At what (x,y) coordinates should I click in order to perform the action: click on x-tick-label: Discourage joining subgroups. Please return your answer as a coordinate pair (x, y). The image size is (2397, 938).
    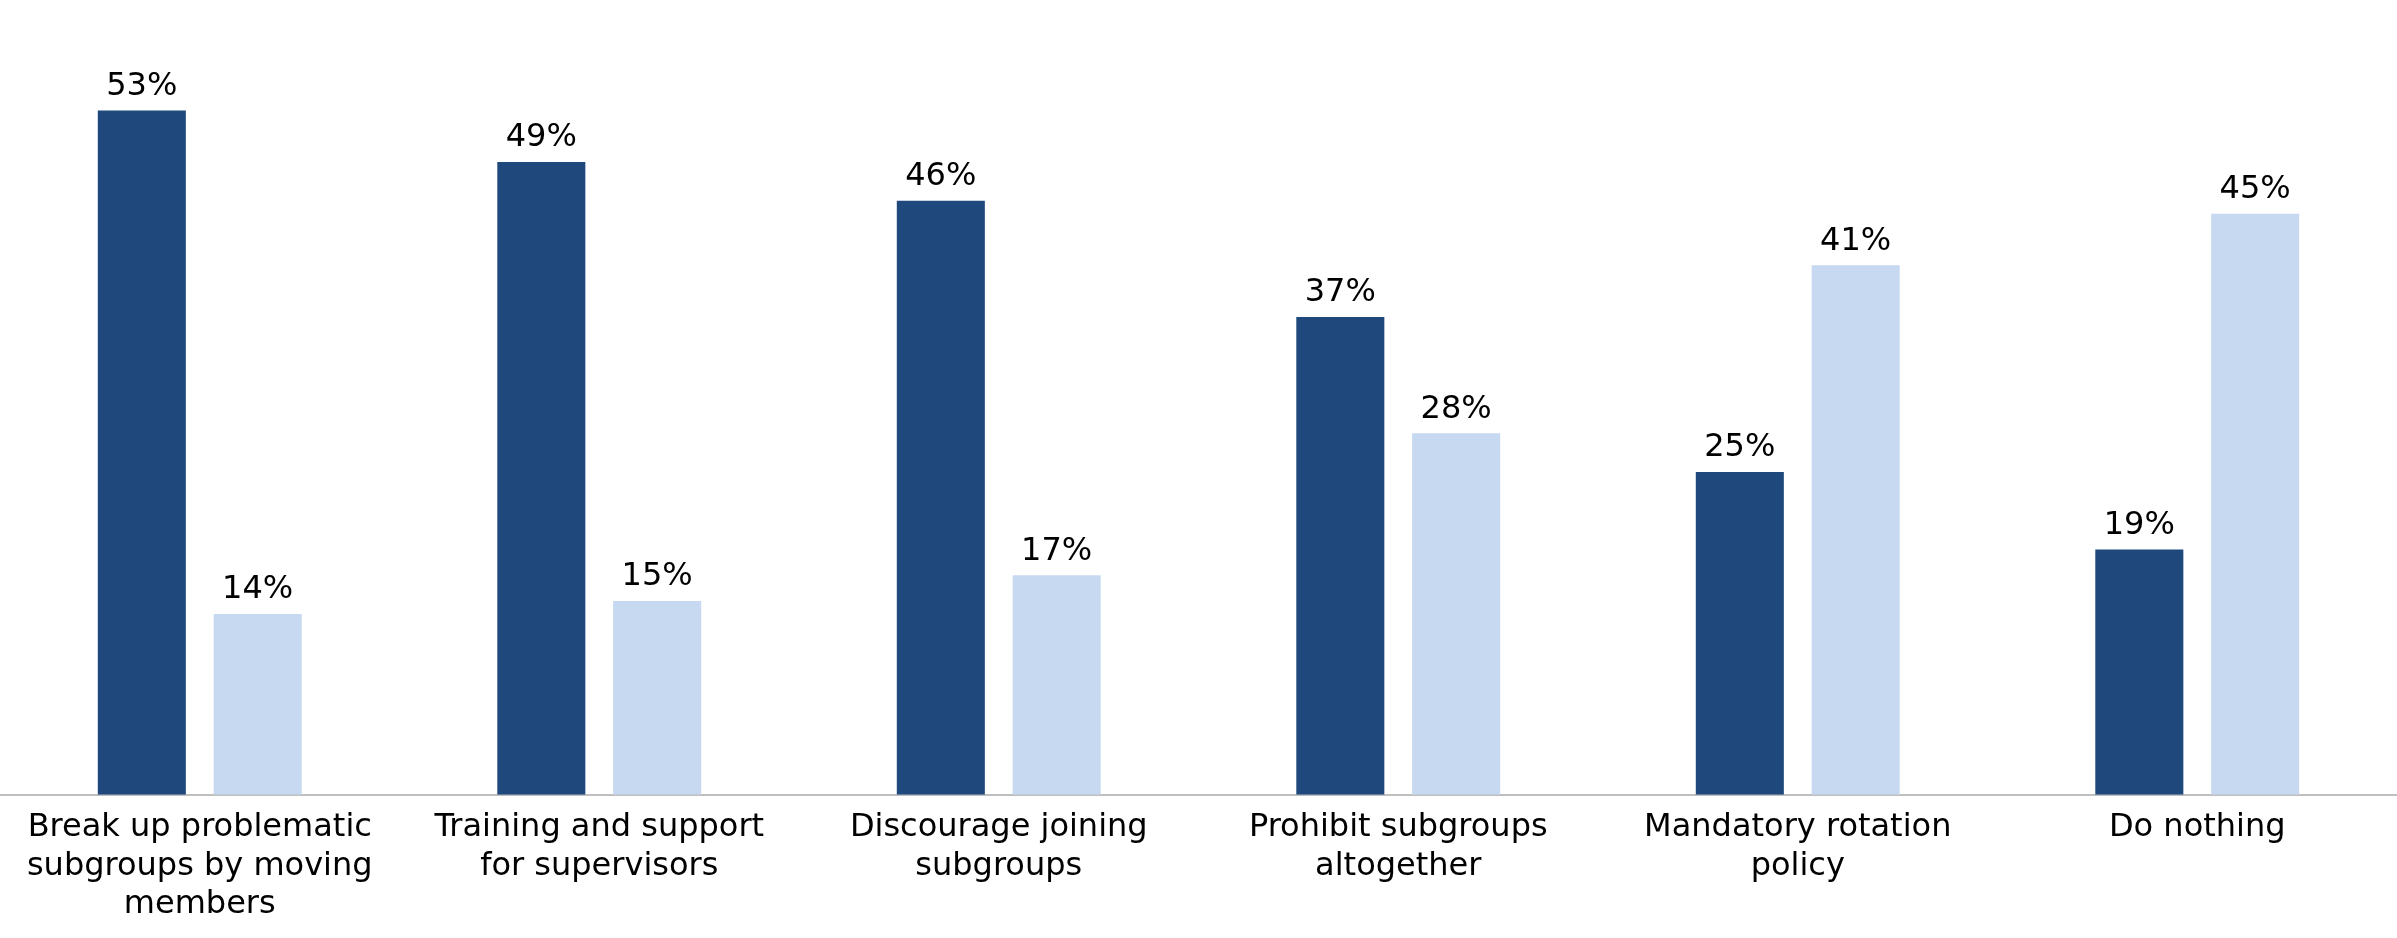
    Looking at the image, I should click on (998, 844).